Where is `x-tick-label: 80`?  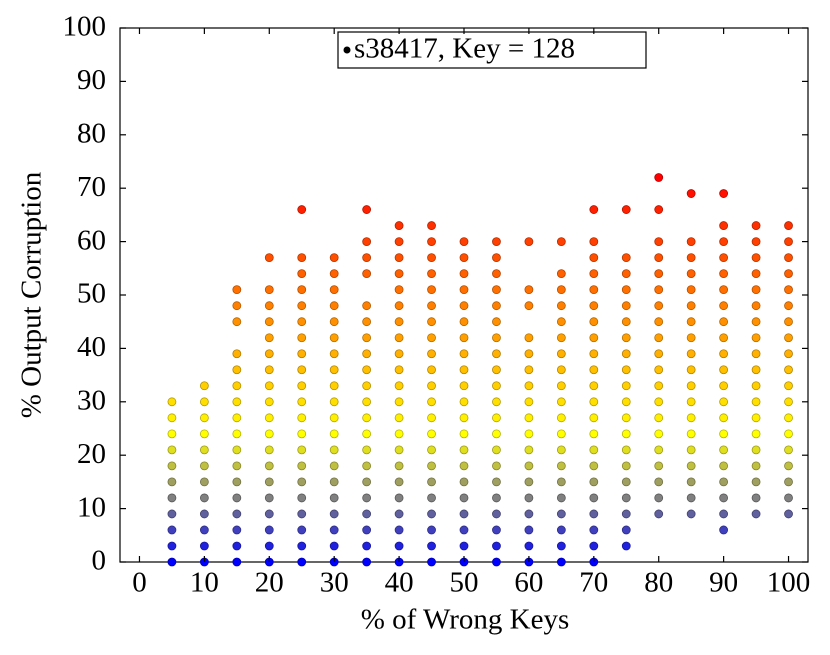
x-tick-label: 80 is located at coordinates (658, 583).